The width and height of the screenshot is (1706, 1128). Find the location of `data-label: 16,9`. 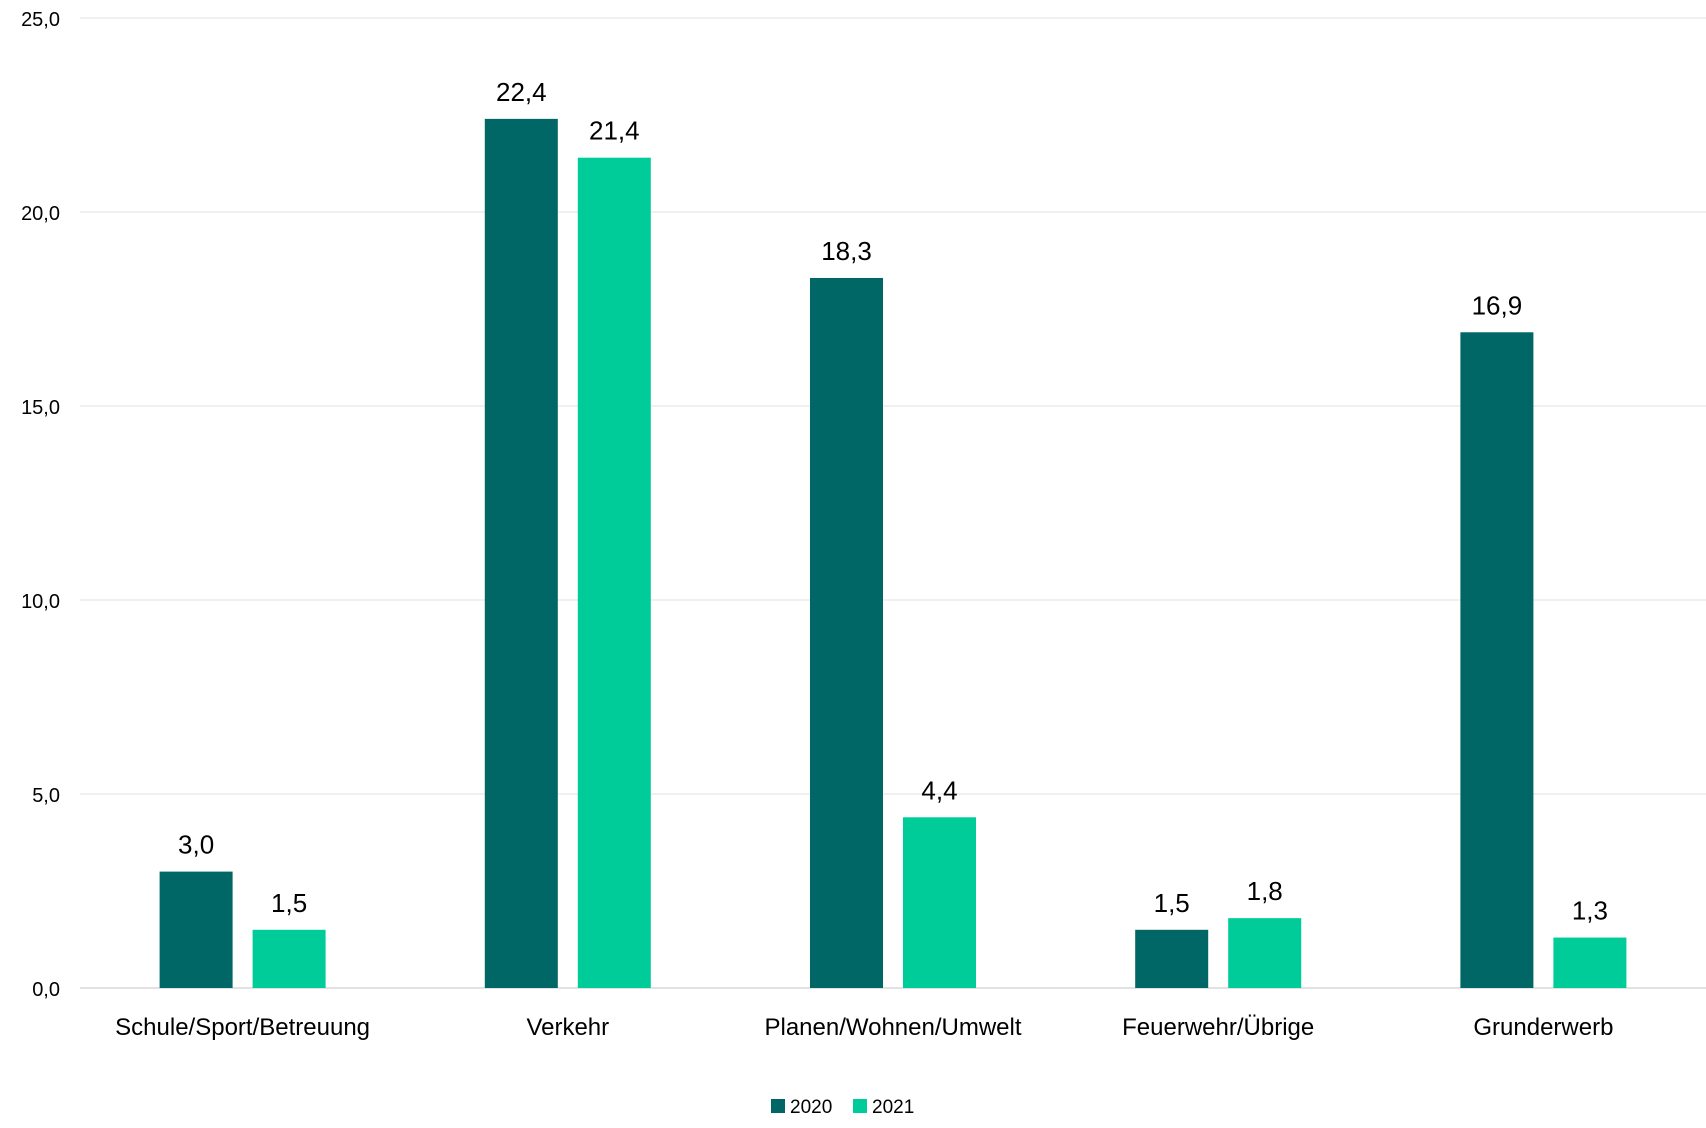

data-label: 16,9 is located at coordinates (1497, 305).